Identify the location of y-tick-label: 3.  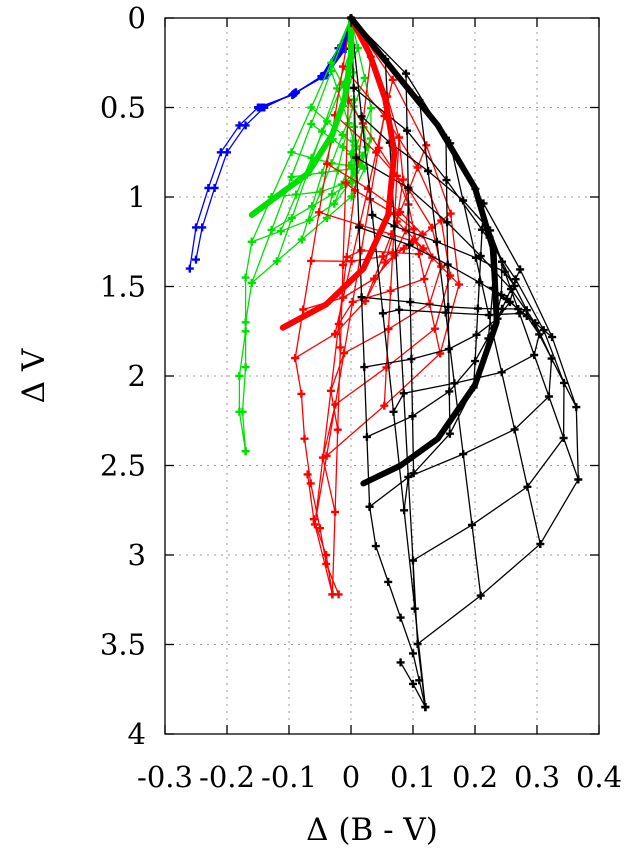
(137, 555).